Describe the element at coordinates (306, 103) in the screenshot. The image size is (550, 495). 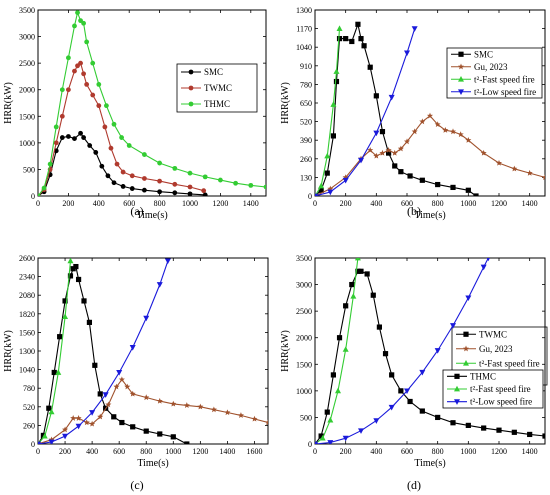
I see `y-tick-label: 650` at that location.